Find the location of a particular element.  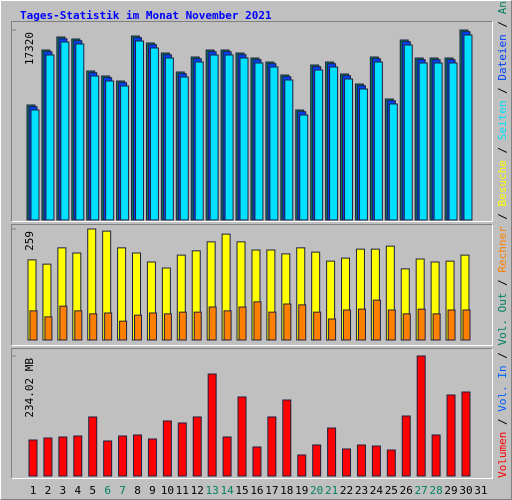

x-tick-label: 8 is located at coordinates (137, 490).